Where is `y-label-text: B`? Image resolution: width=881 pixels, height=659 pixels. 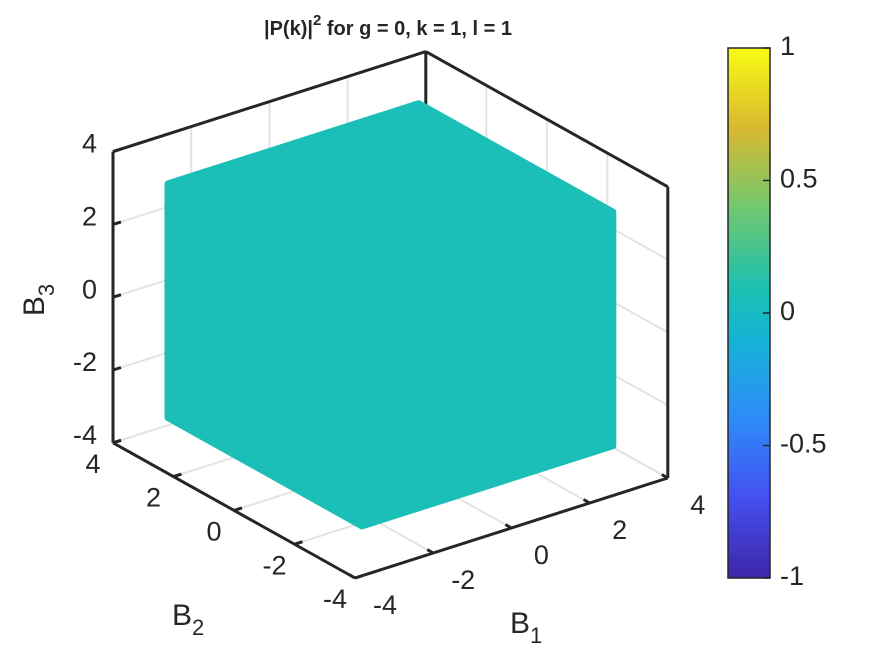
y-label-text: B is located at coordinates (182, 615).